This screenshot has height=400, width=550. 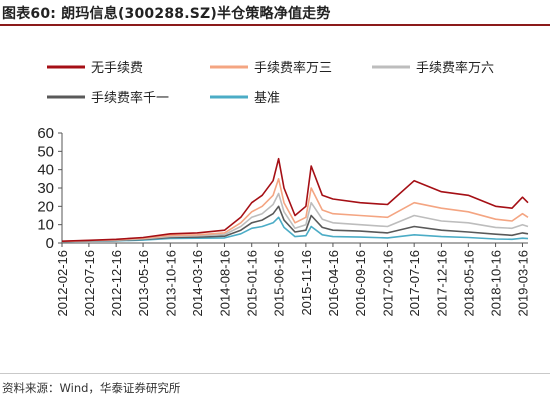 What do you see at coordinates (62, 283) in the screenshot?
I see `x-tick-label: 2012-02-16` at bounding box center [62, 283].